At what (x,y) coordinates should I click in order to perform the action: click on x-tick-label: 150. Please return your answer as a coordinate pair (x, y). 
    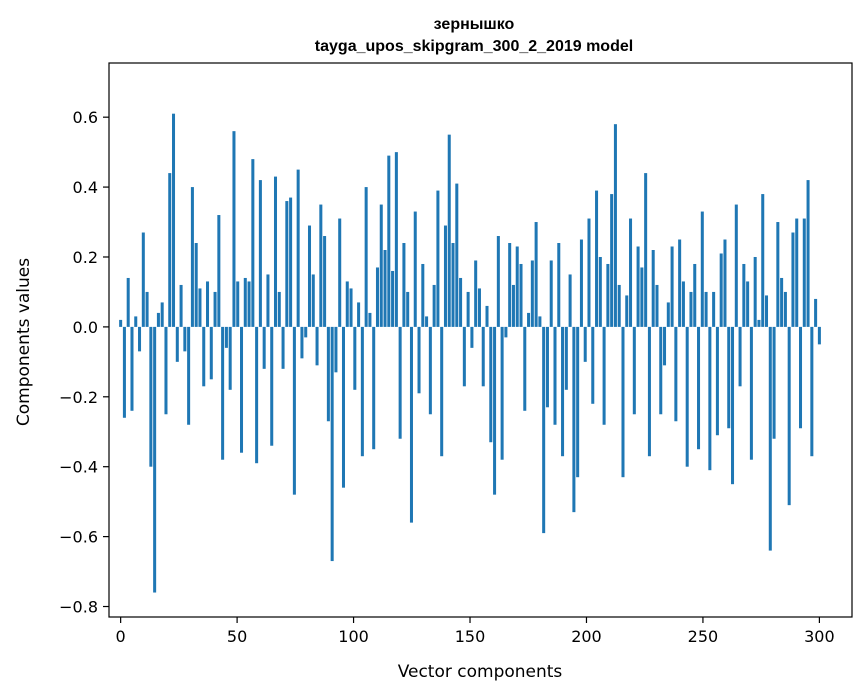
    Looking at the image, I should click on (470, 636).